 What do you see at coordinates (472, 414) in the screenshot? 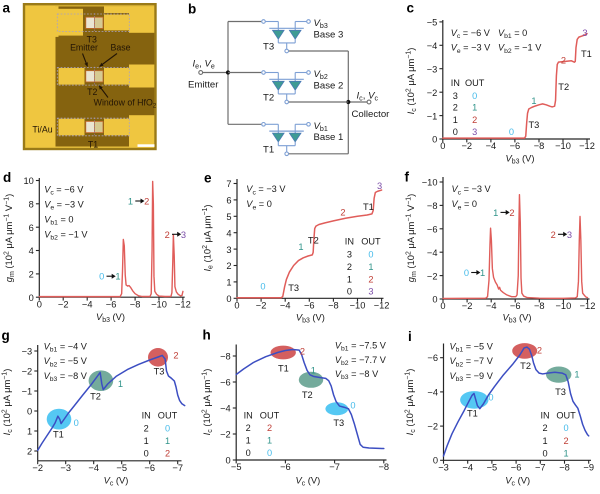
I see `svg-text: T1` at bounding box center [472, 414].